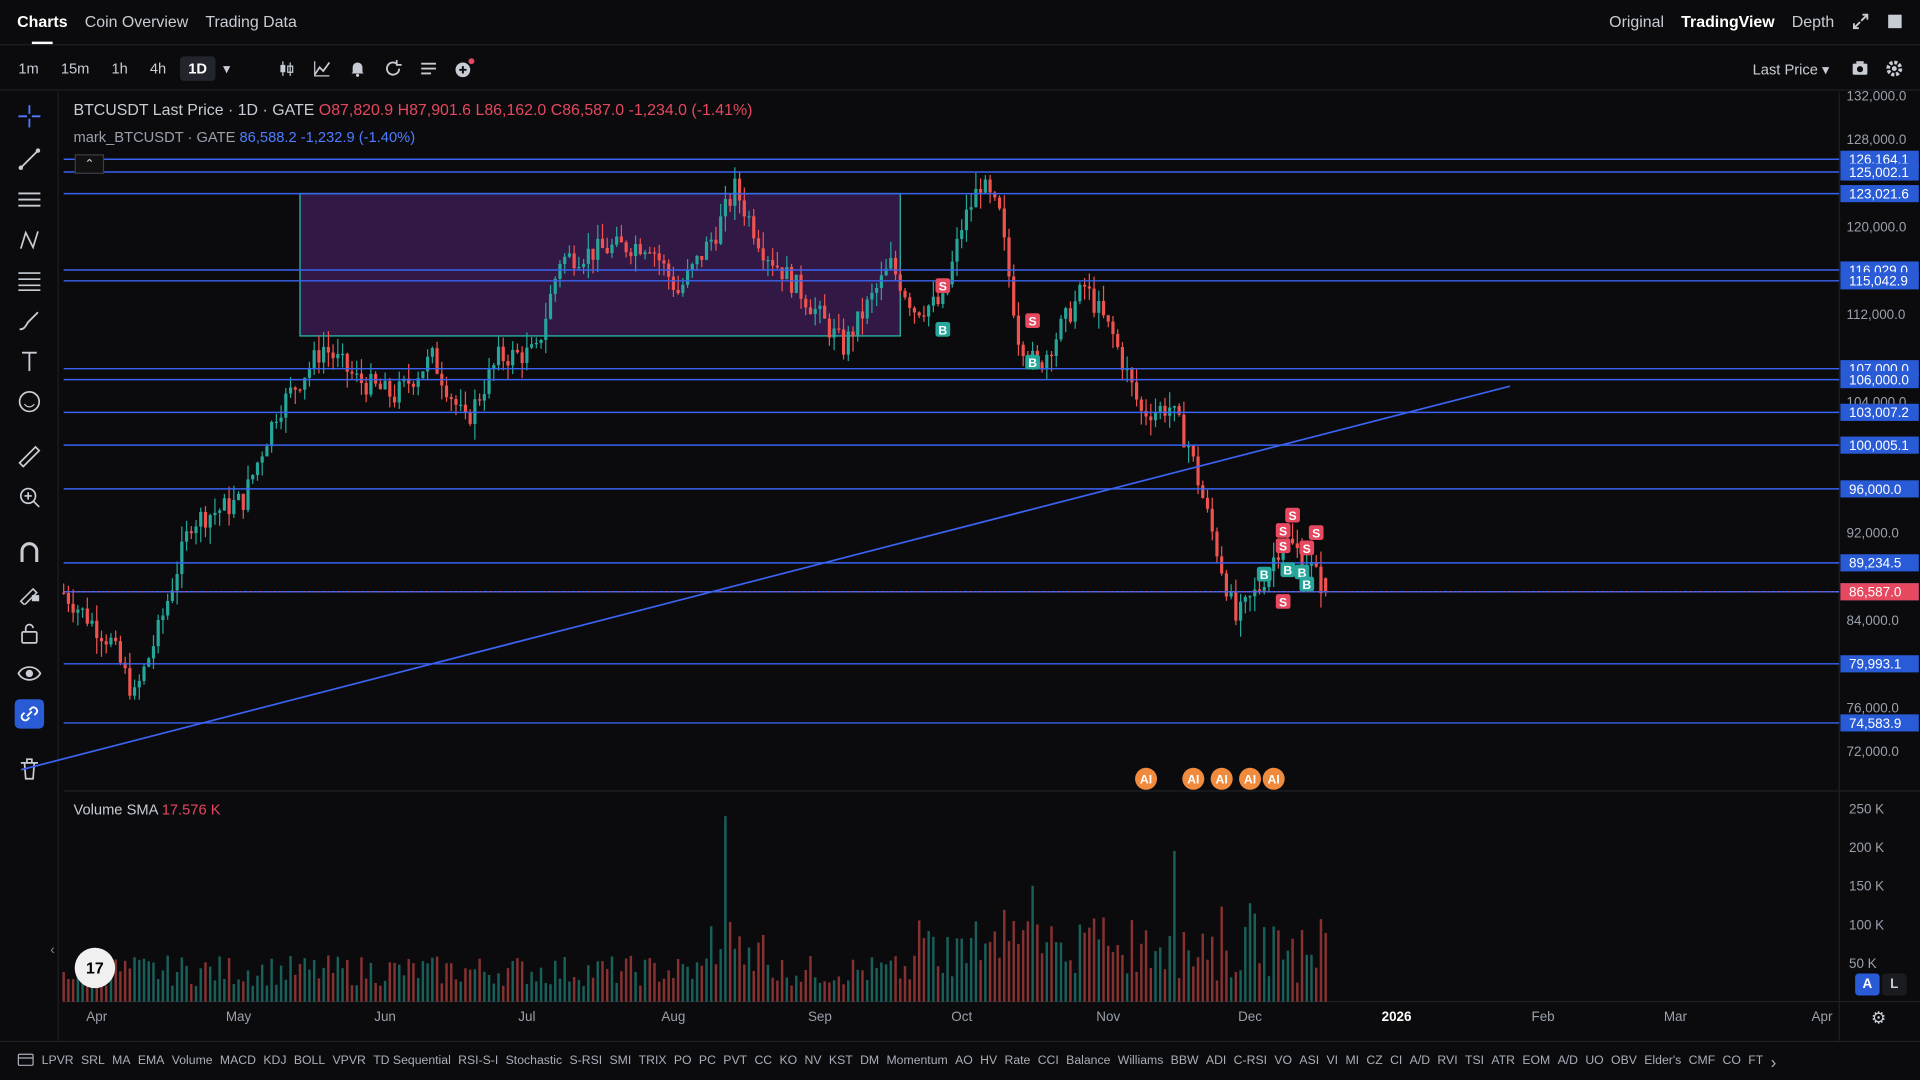  Describe the element at coordinates (1894, 984) in the screenshot. I see `log-scale-button: L` at that location.